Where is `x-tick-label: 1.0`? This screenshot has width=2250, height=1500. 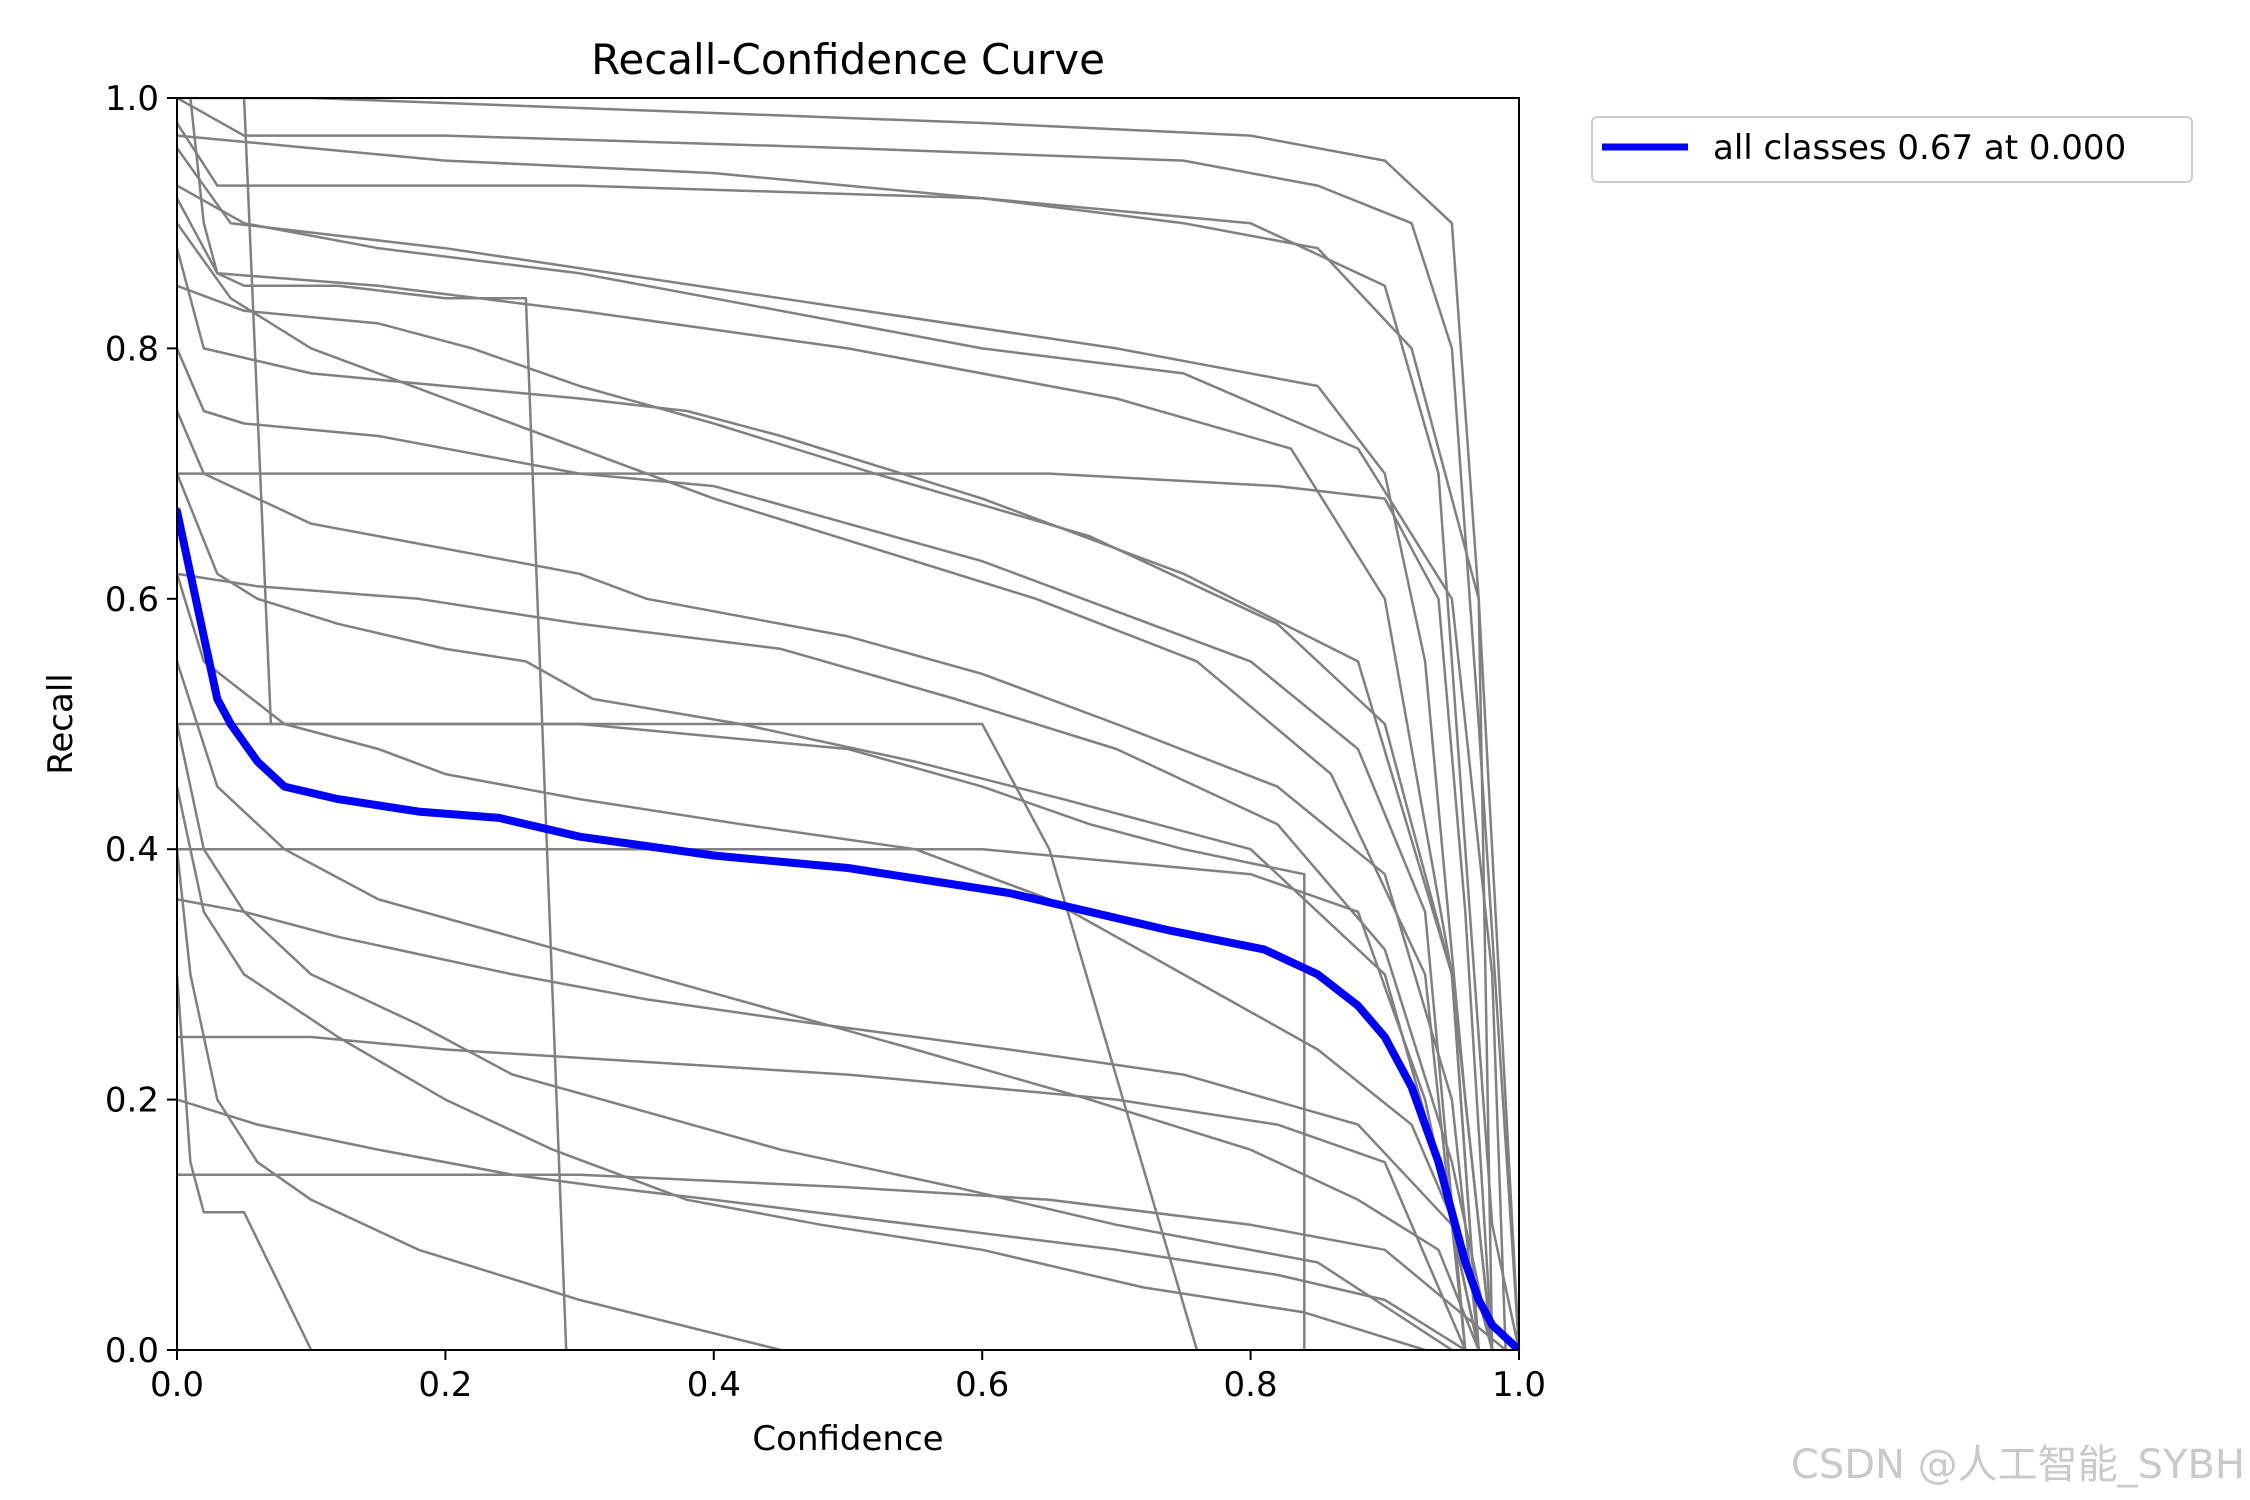 x-tick-label: 1.0 is located at coordinates (1519, 1385).